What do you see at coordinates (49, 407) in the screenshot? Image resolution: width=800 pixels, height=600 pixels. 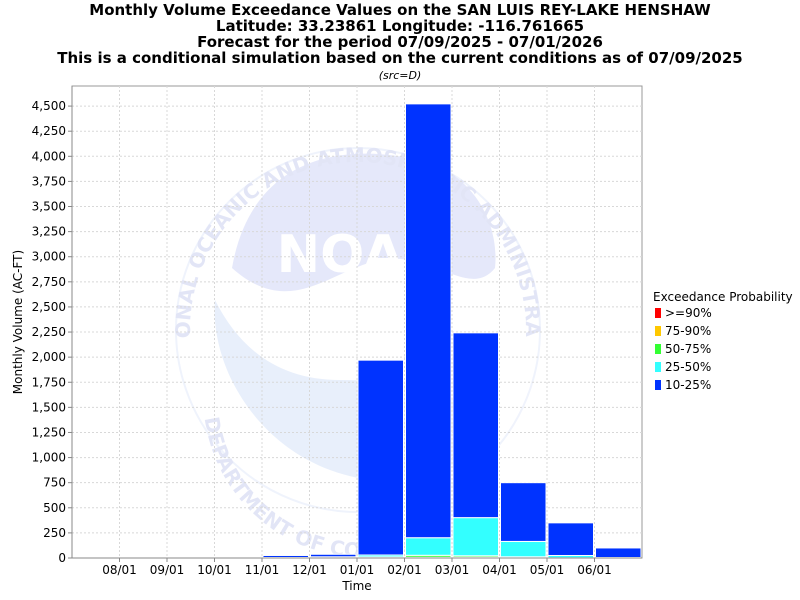 I see `y-tick-label: 1,500` at bounding box center [49, 407].